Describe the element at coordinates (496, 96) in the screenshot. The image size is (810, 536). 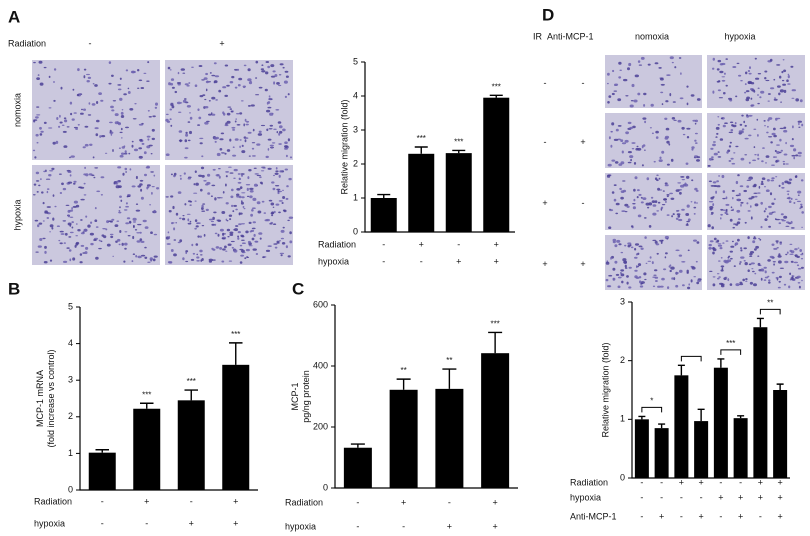
I see `error-bar` at that location.